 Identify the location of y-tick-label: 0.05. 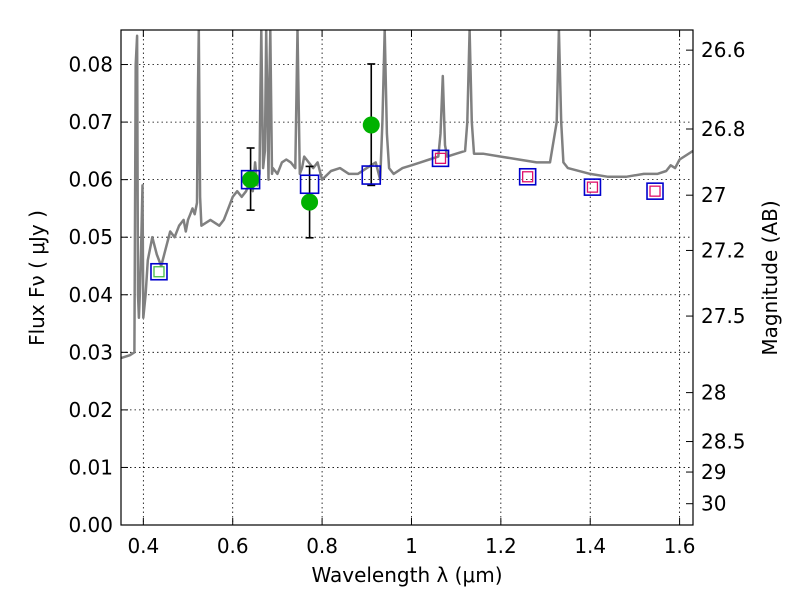
(90, 237).